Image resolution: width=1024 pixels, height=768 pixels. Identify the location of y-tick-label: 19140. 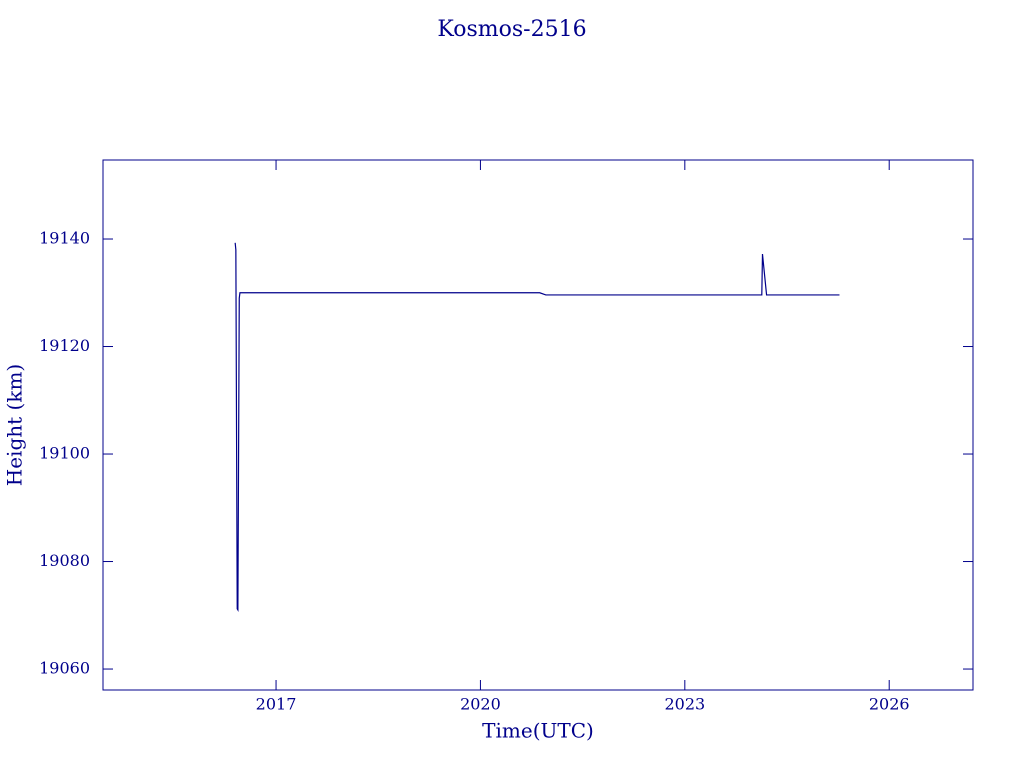
(64, 238).